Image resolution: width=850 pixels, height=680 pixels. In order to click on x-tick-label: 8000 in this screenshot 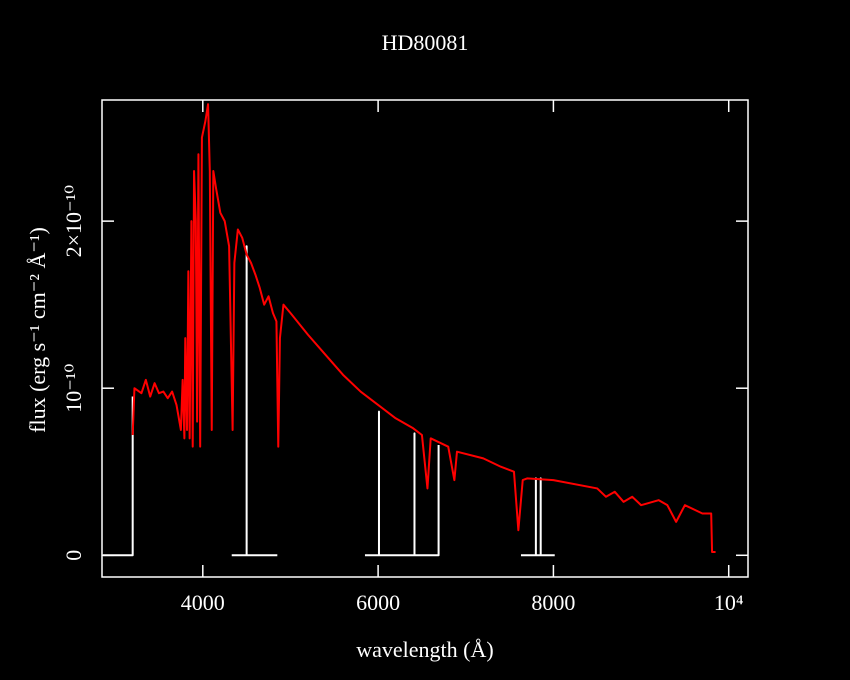, I will do `click(553, 602)`.